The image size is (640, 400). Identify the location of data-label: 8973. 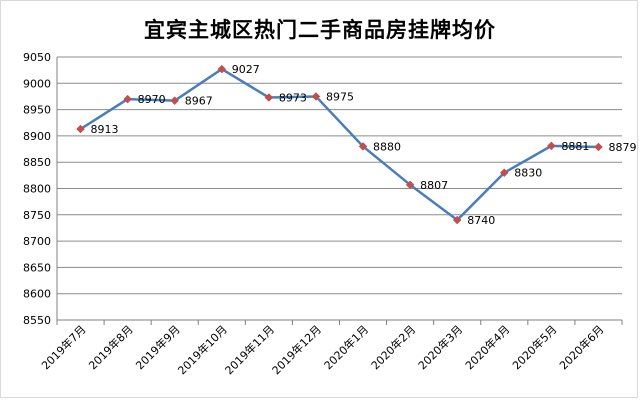
(293, 98).